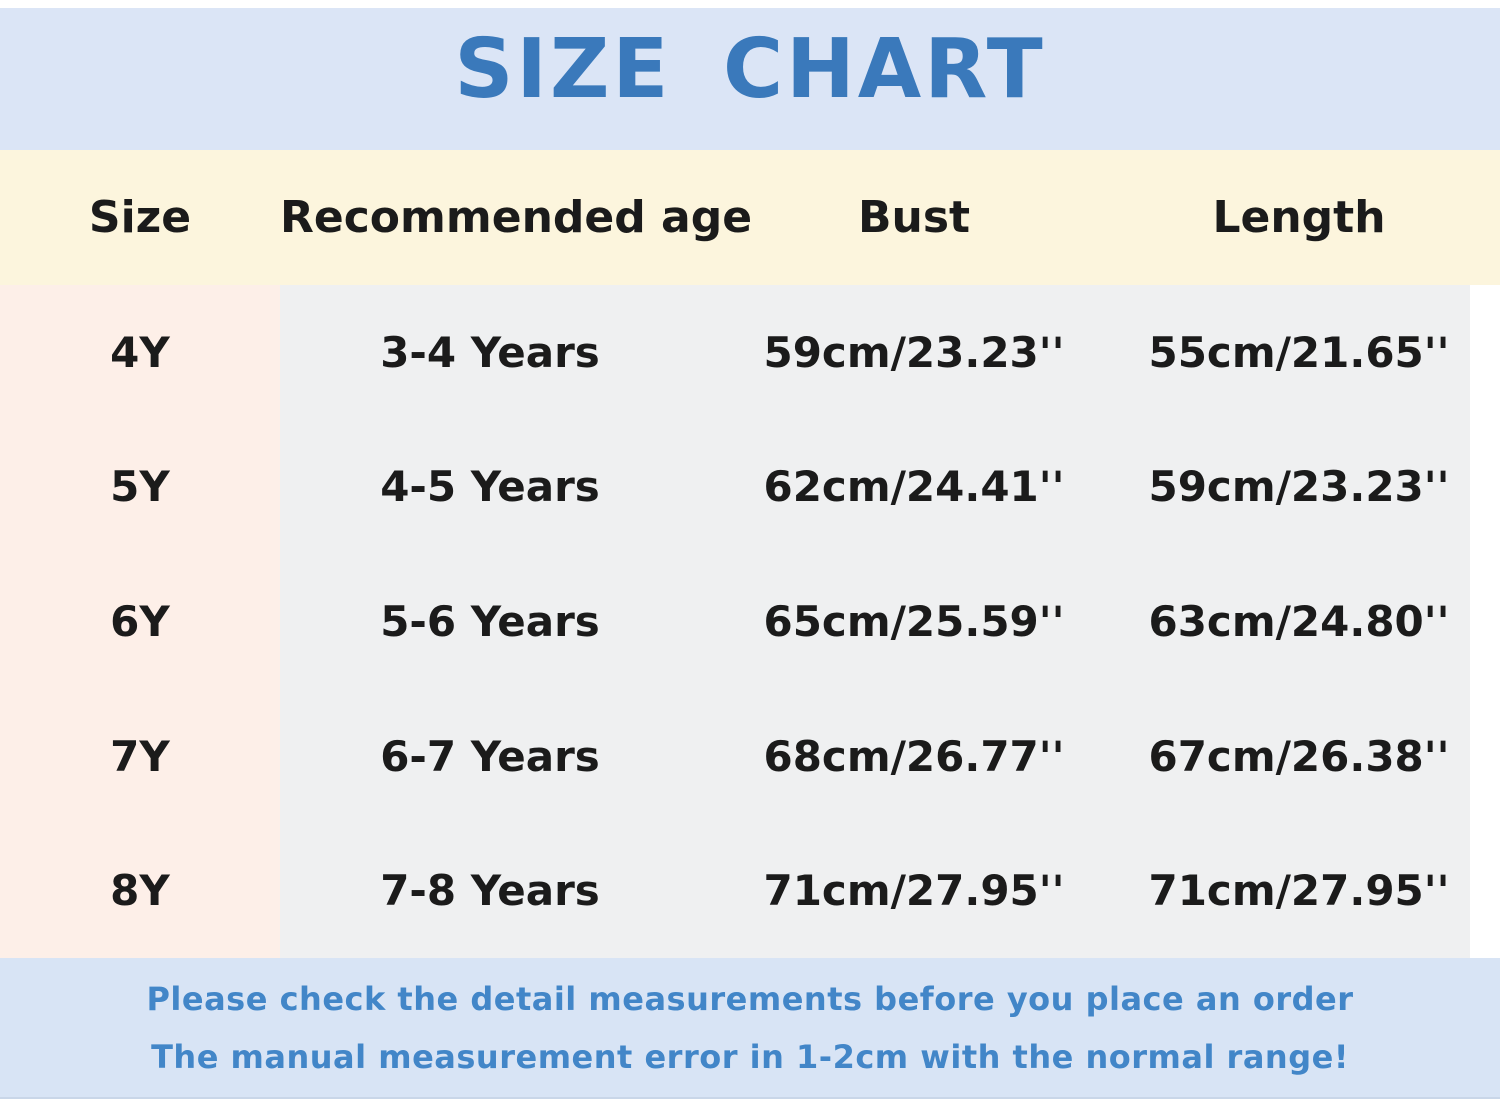 This screenshot has height=1108, width=1500. Describe the element at coordinates (1299, 621) in the screenshot. I see `cell-length: 63cm/24.80''` at that location.